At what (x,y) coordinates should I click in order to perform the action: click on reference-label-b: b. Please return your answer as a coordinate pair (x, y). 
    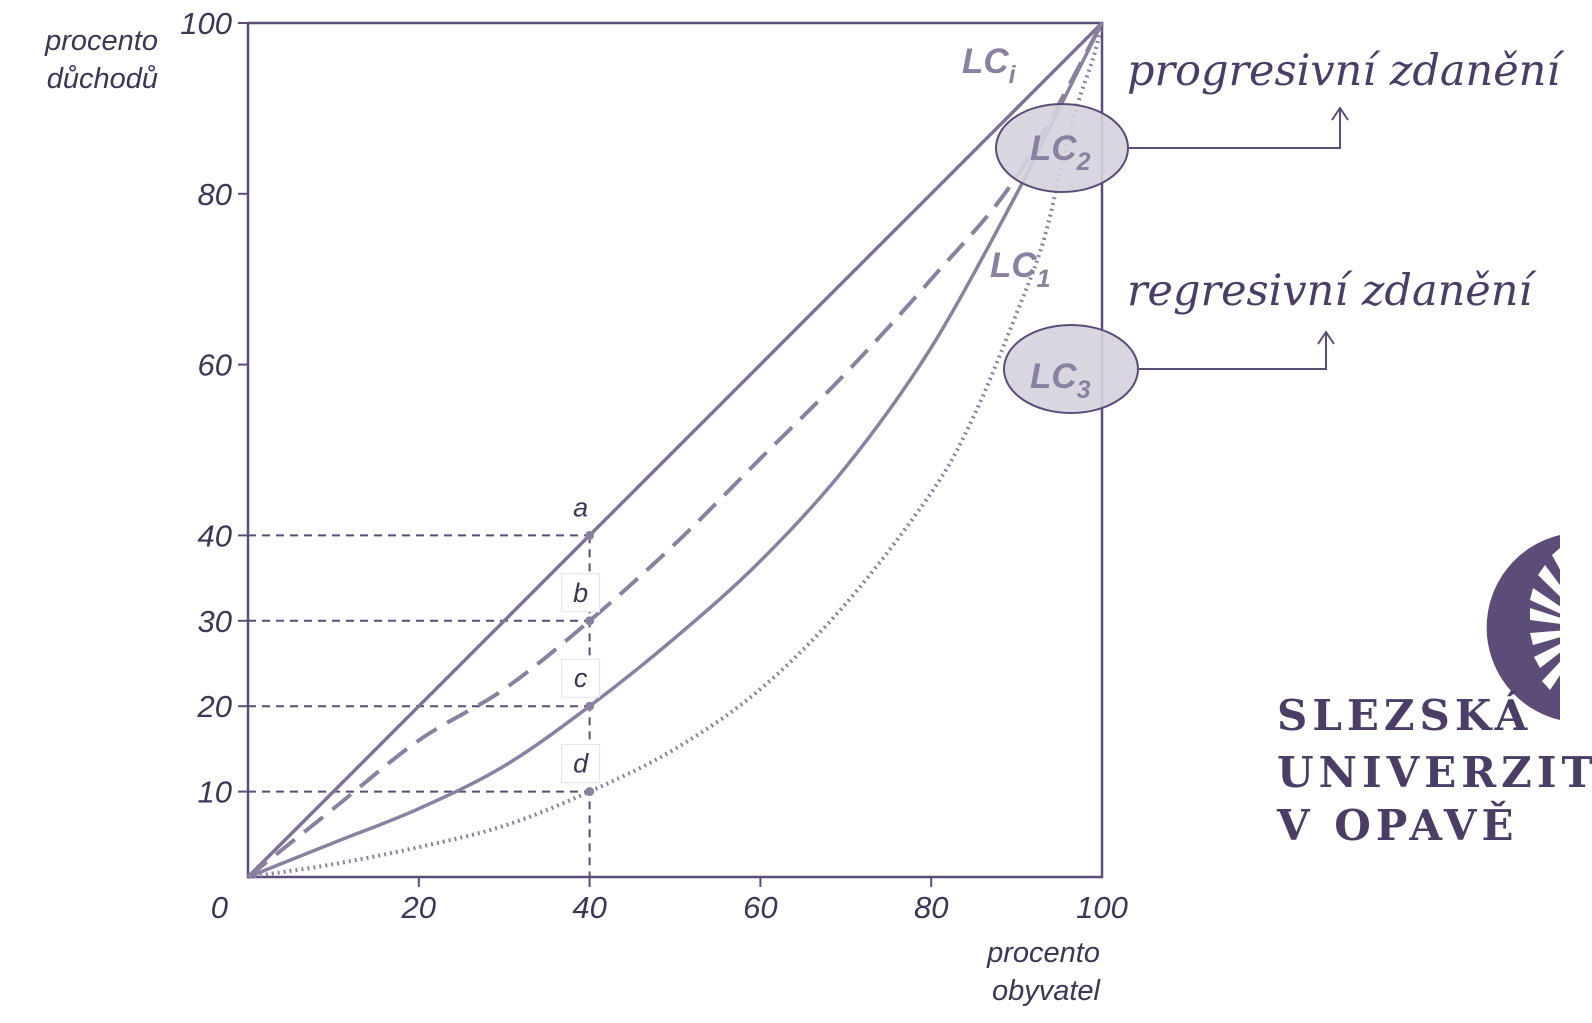
    Looking at the image, I should click on (580, 593).